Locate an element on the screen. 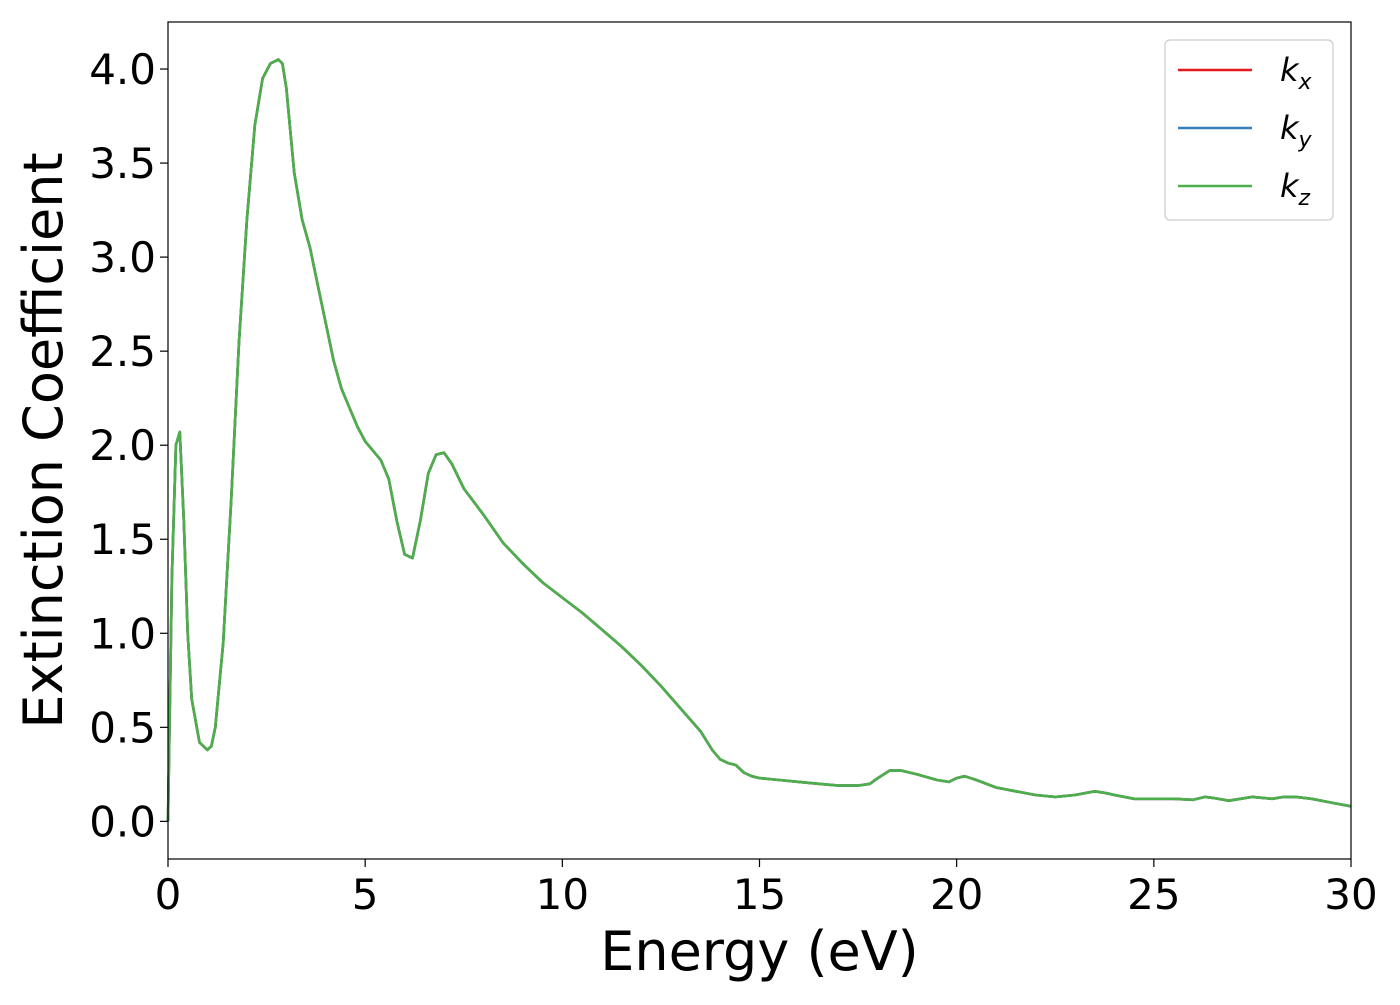  x-tick-label: 15 is located at coordinates (759, 894).